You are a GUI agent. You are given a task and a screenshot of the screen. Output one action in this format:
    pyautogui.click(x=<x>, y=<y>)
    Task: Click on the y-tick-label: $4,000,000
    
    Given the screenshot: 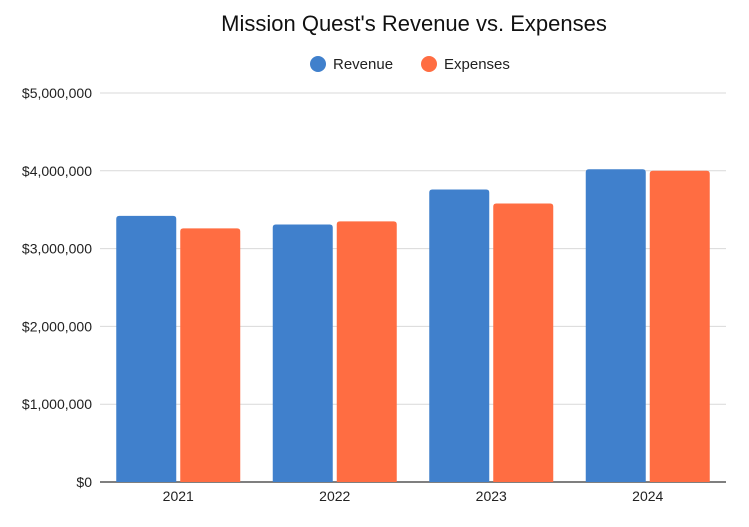 What is the action you would take?
    pyautogui.click(x=57, y=171)
    